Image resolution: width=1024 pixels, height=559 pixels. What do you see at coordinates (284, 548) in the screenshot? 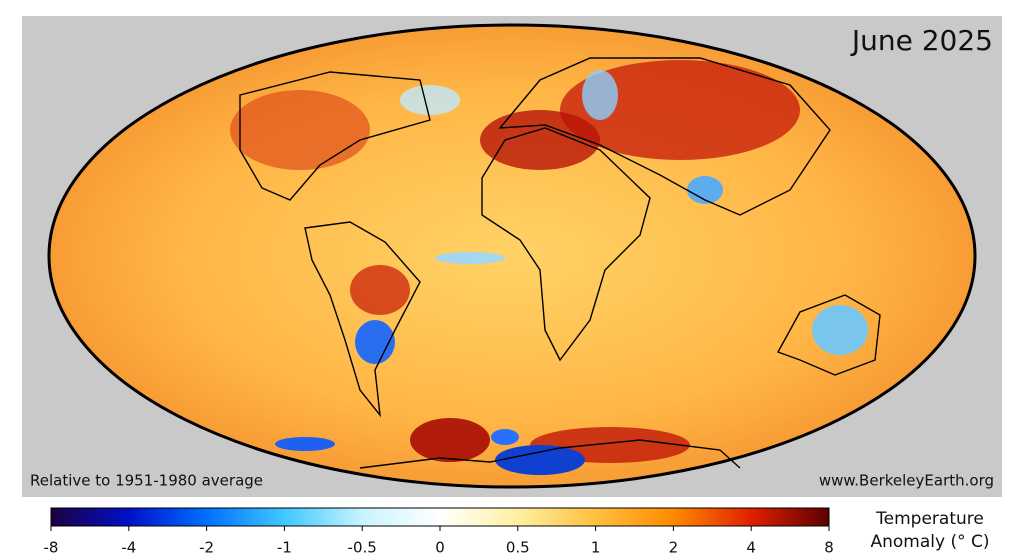
I see `colorbar-tick-label: -1` at bounding box center [284, 548].